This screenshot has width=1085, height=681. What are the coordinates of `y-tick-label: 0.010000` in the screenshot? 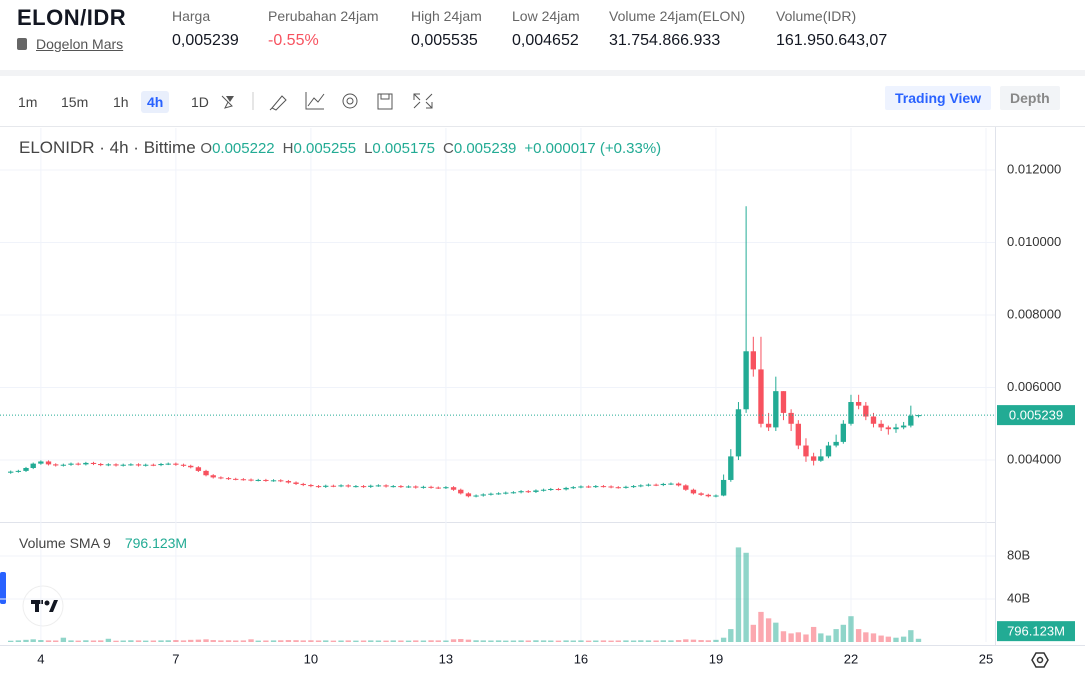 It's located at (1034, 241).